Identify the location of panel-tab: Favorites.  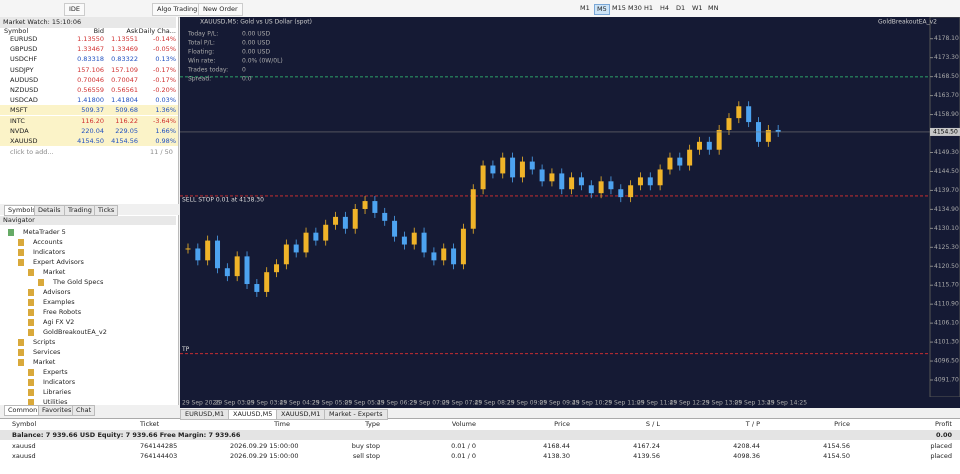
(57, 410).